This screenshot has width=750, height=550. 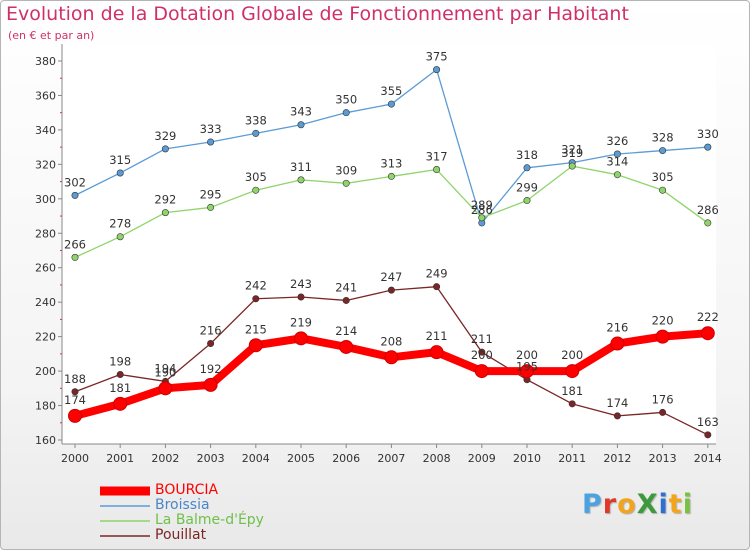 What do you see at coordinates (687, 504) in the screenshot?
I see `brand-letter: i` at bounding box center [687, 504].